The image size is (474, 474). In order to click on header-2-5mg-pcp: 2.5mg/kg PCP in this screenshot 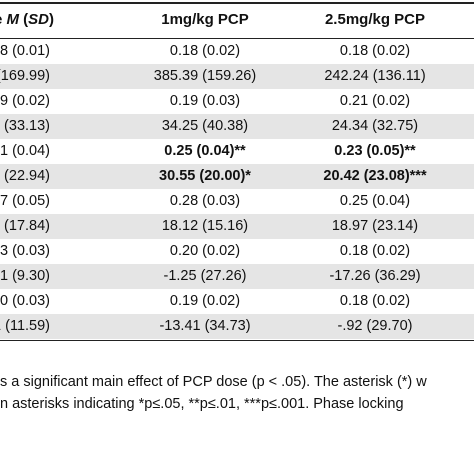, I will do `click(375, 19)`.